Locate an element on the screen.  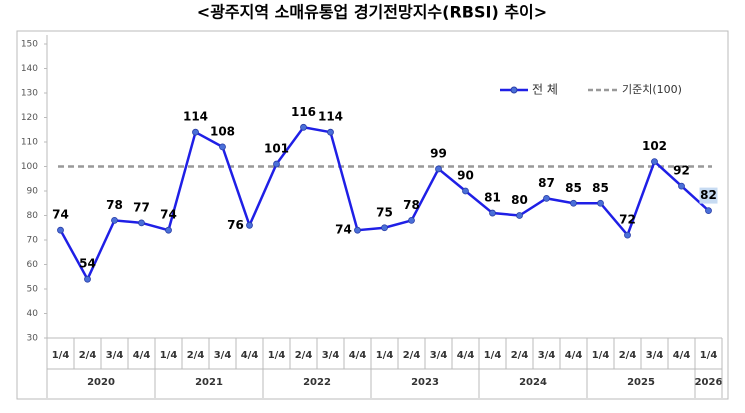
y-tick-label: 70 is located at coordinates (33, 241).